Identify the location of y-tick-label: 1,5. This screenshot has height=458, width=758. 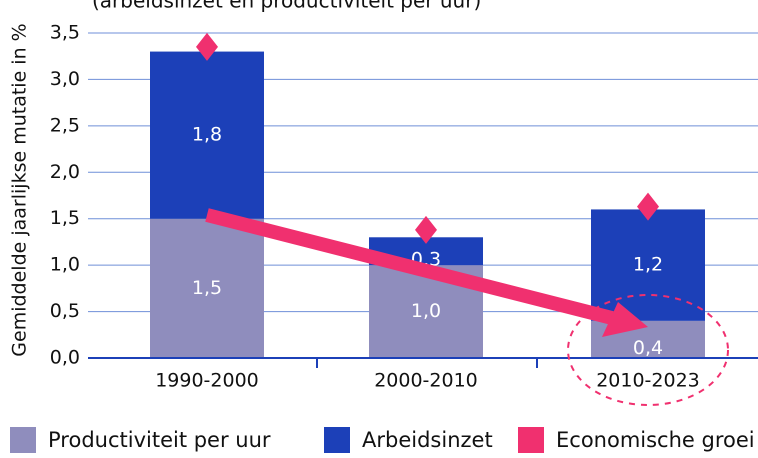
(65, 218).